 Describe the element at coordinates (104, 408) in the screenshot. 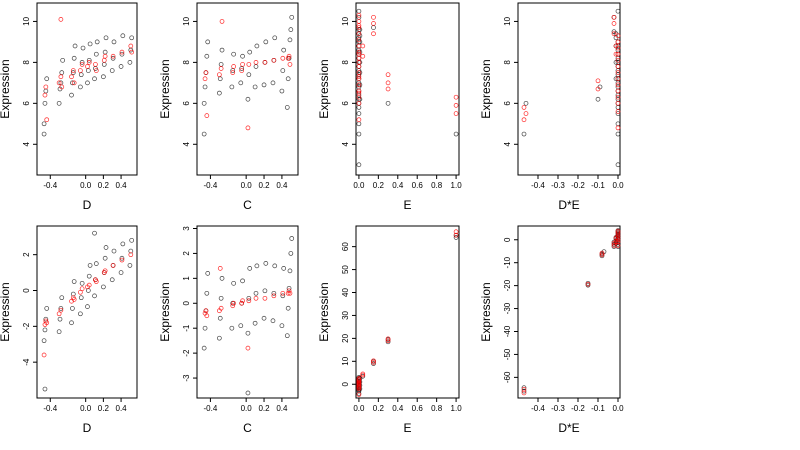

I see `x-tick-label: 0.2` at that location.